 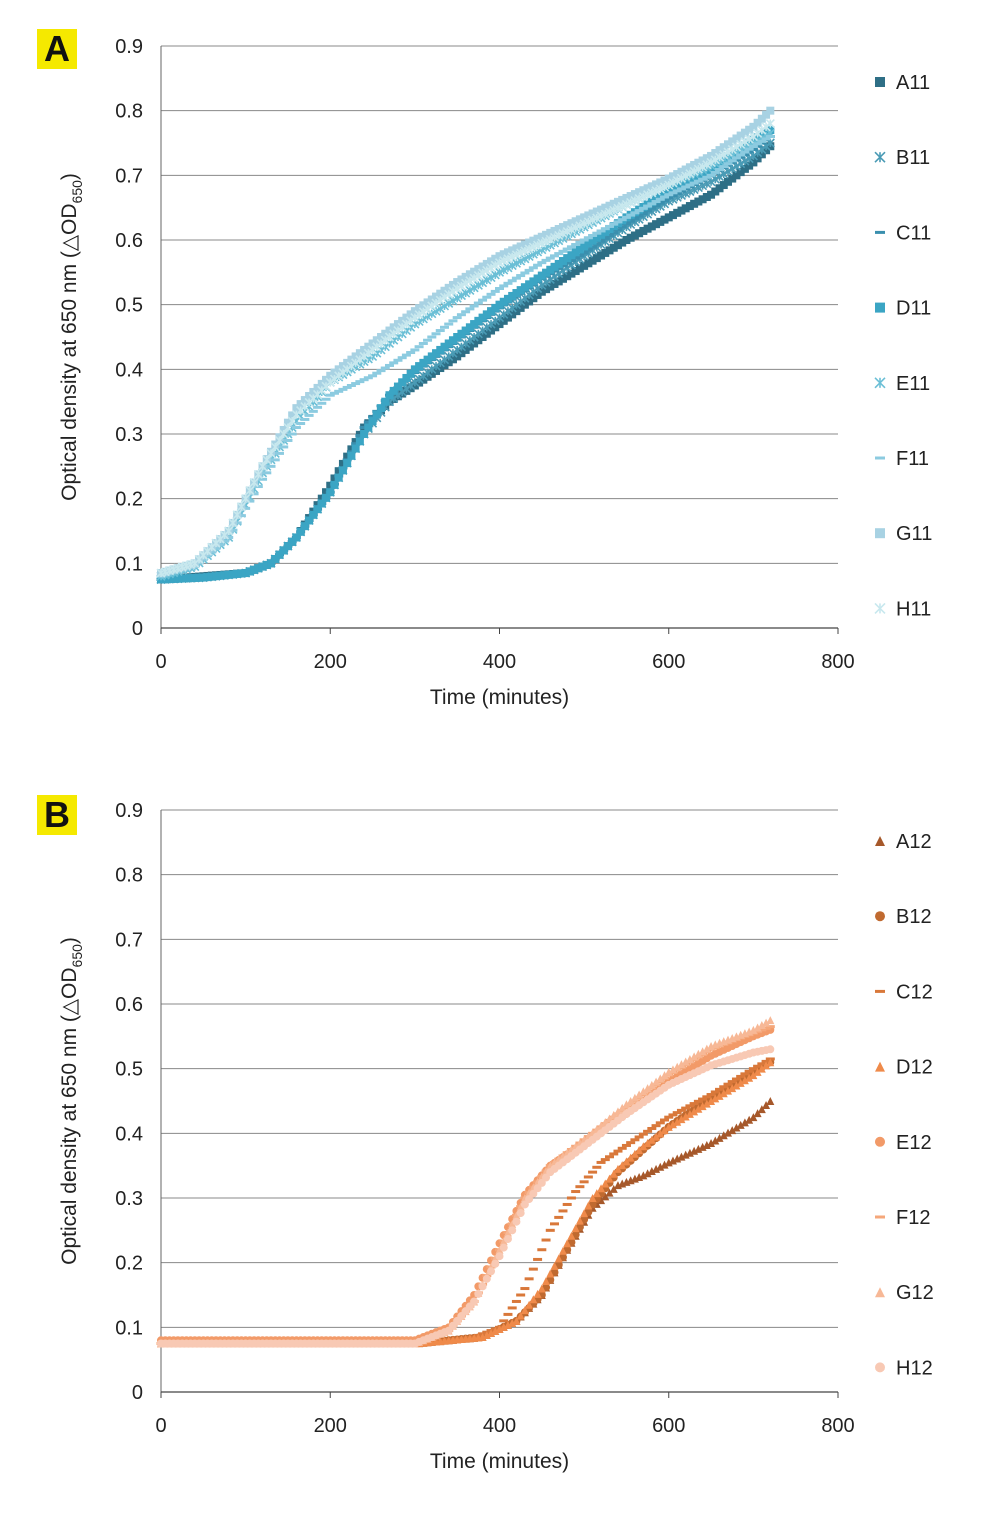 What do you see at coordinates (903, 842) in the screenshot?
I see `legend-item-A12: A12` at bounding box center [903, 842].